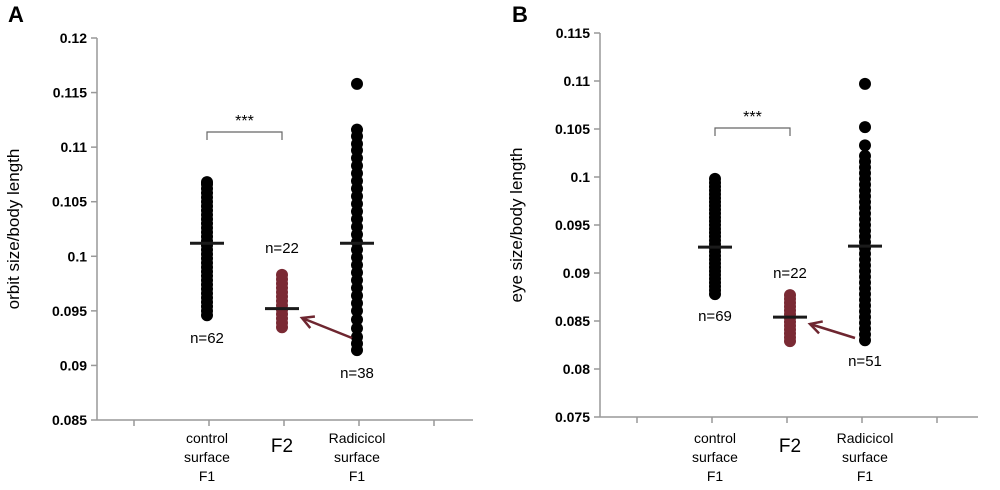  What do you see at coordinates (572, 417) in the screenshot?
I see `y-tick-label: 0.075` at bounding box center [572, 417].